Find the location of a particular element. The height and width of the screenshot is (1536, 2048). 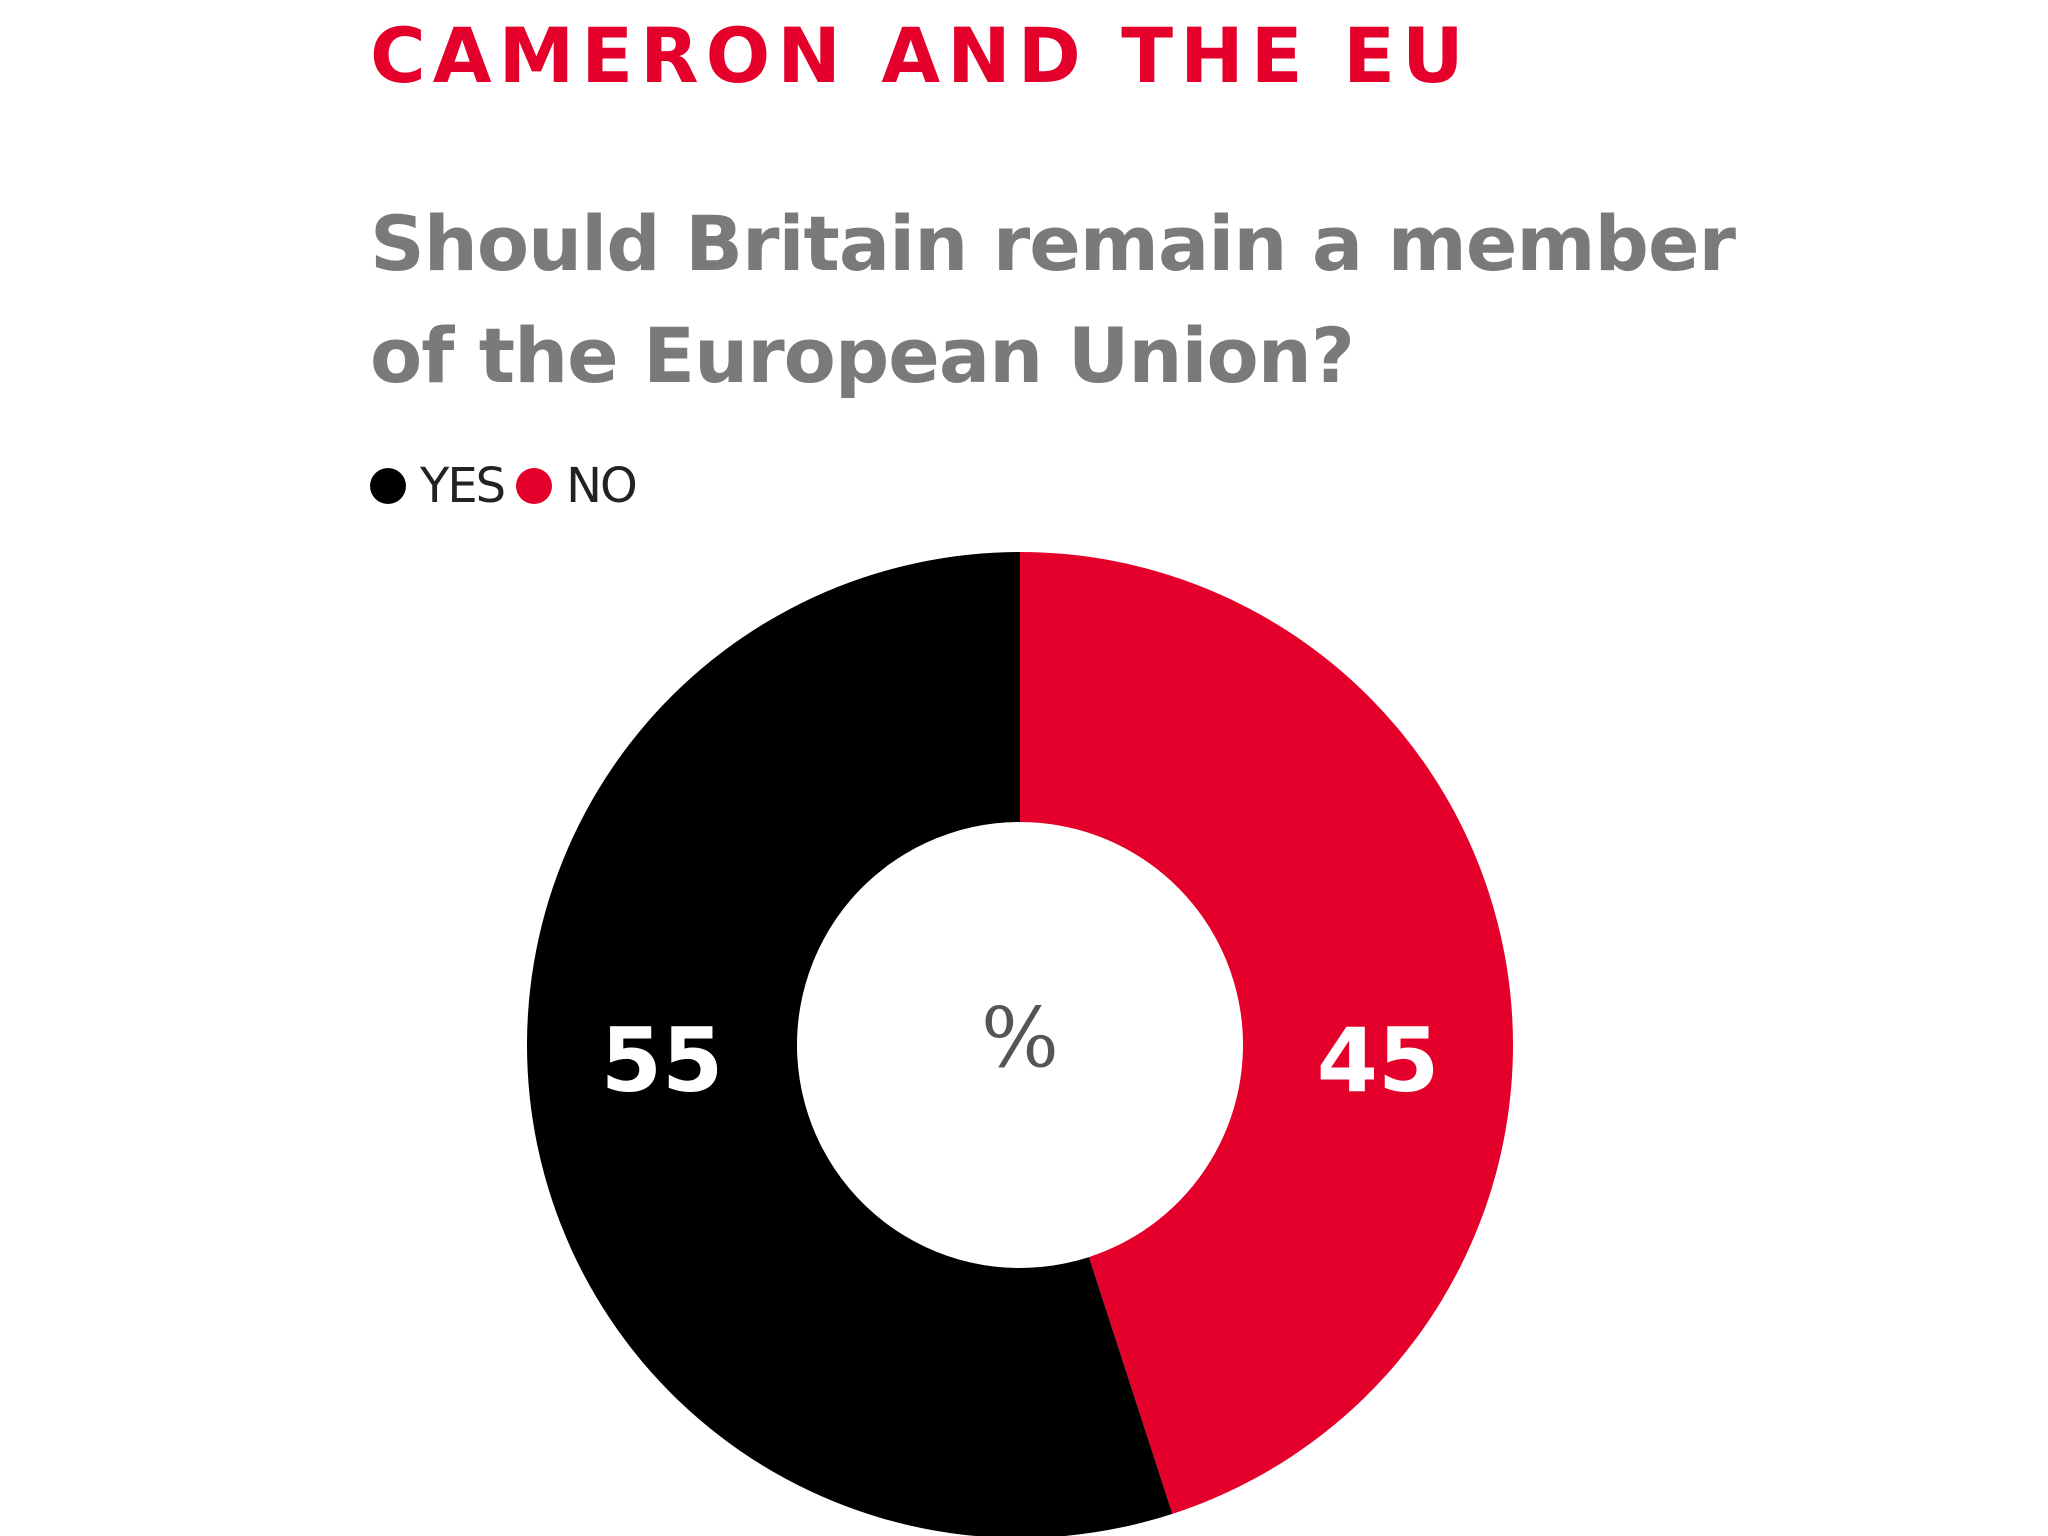

legend-item-yes: YES is located at coordinates (438, 486).